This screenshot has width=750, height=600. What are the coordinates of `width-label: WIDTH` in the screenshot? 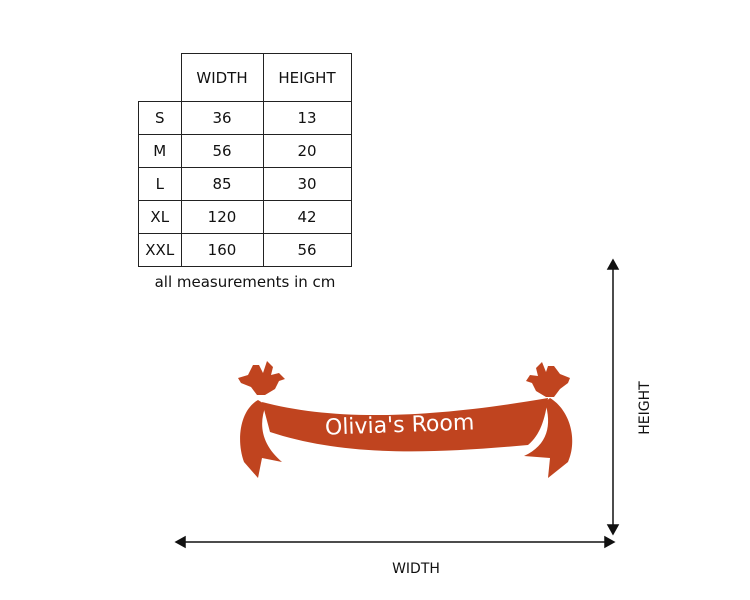 It's located at (416, 569).